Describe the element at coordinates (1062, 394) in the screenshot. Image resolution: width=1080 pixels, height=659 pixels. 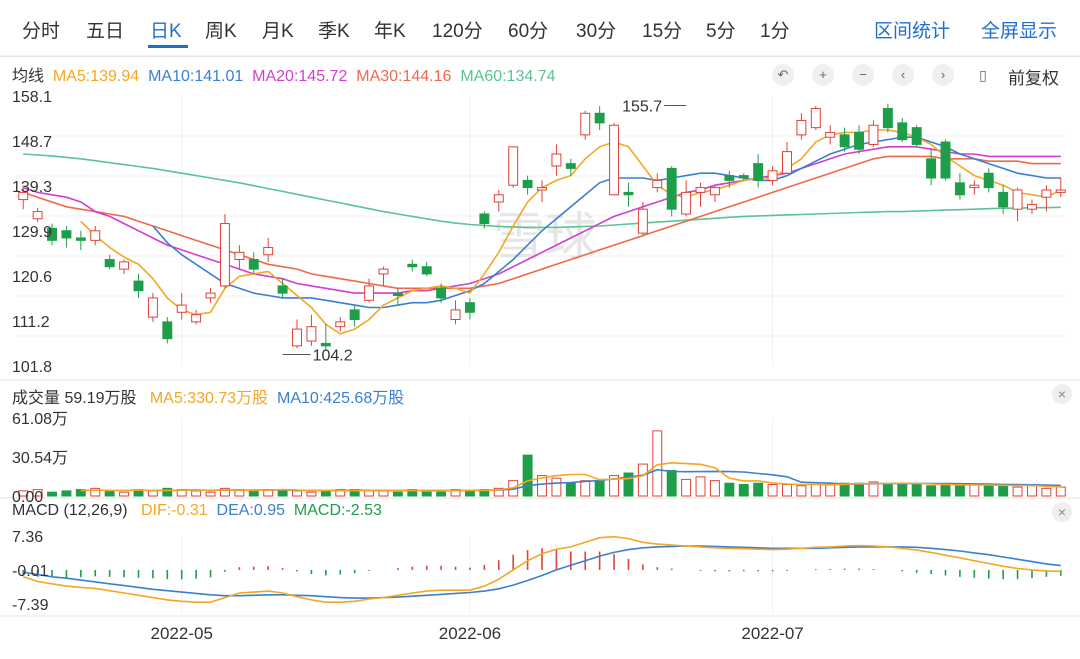
I see `volume-close-icon: ×` at that location.